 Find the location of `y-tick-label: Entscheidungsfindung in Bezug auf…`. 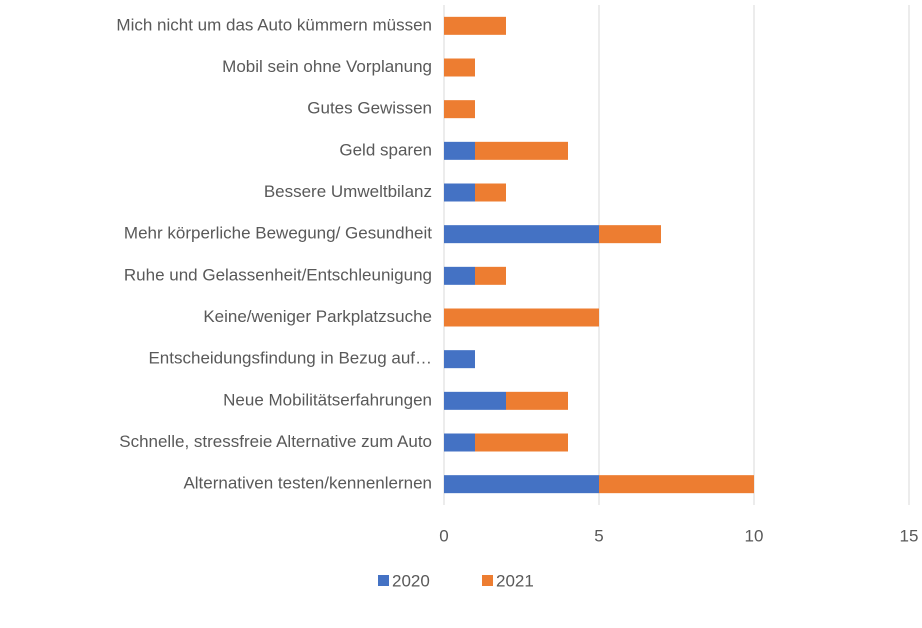

y-tick-label: Entscheidungsfindung in Bezug auf… is located at coordinates (290, 358).